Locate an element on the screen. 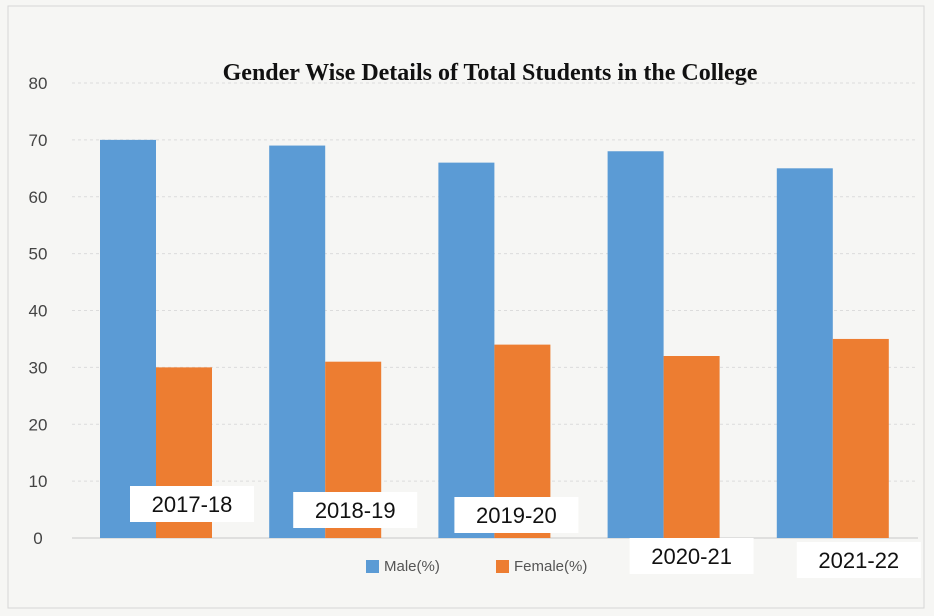 The width and height of the screenshot is (934, 616). category-label: 2021-22 is located at coordinates (858, 560).